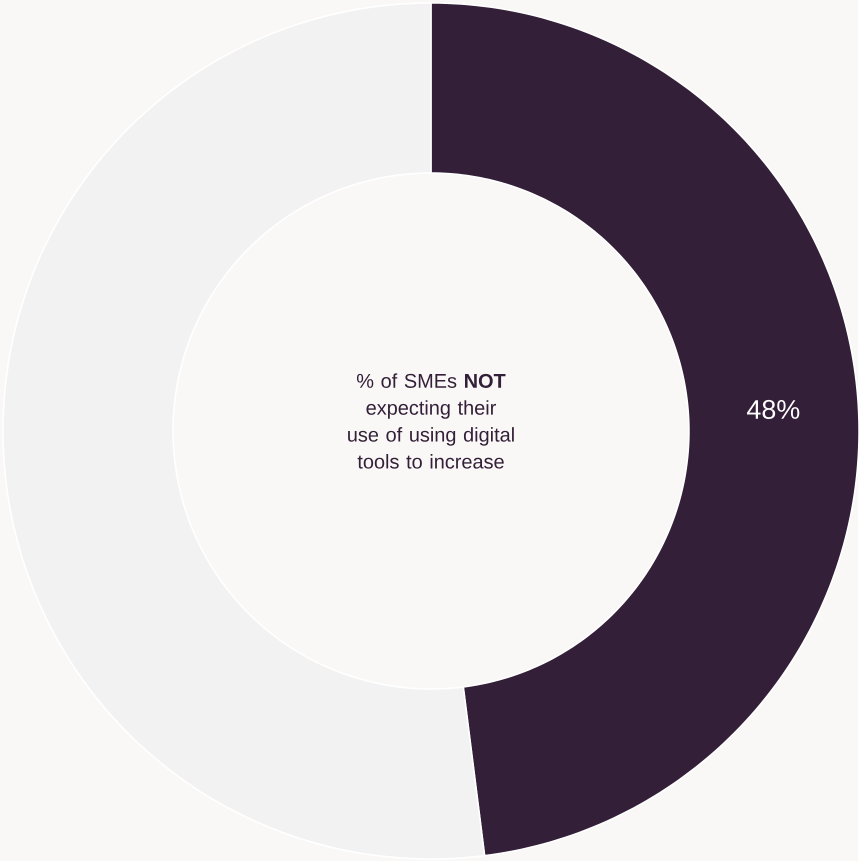 This screenshot has width=860, height=861. Describe the element at coordinates (431, 421) in the screenshot. I see `text: % of SMEs NOT expecting their use of using digital tools to increase` at that location.